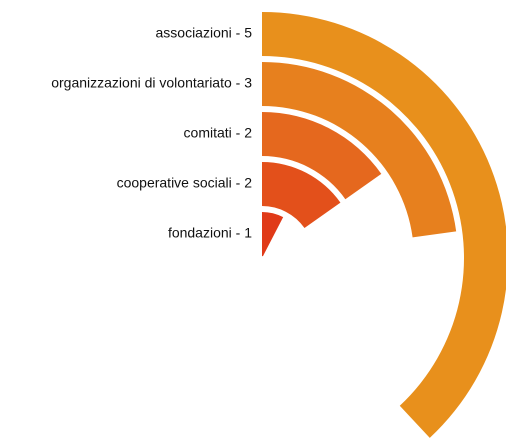  What do you see at coordinates (185, 183) in the screenshot?
I see `bar-label: cooperative sociali - 2` at bounding box center [185, 183].